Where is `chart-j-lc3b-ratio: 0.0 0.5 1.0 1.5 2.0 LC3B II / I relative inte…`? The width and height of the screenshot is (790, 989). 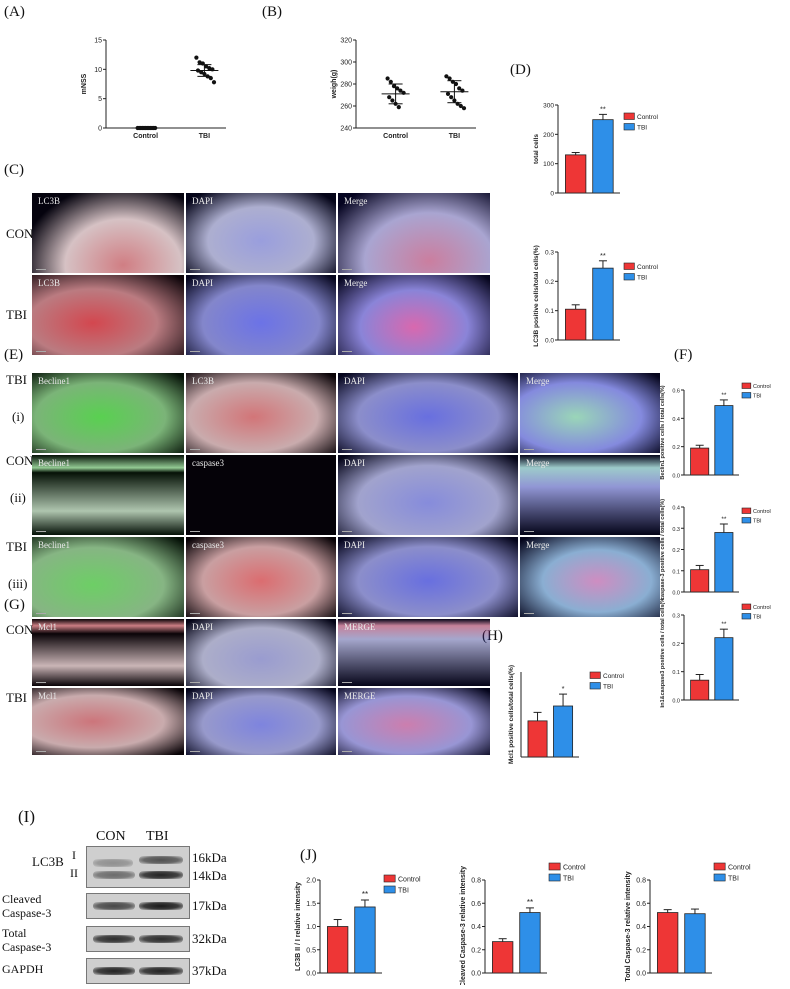
chart-j-lc3b-ratio: 0.0 0.5 1.0 1.5 2.0 LC3B II / I relative inte… is located at coordinates (358, 926).